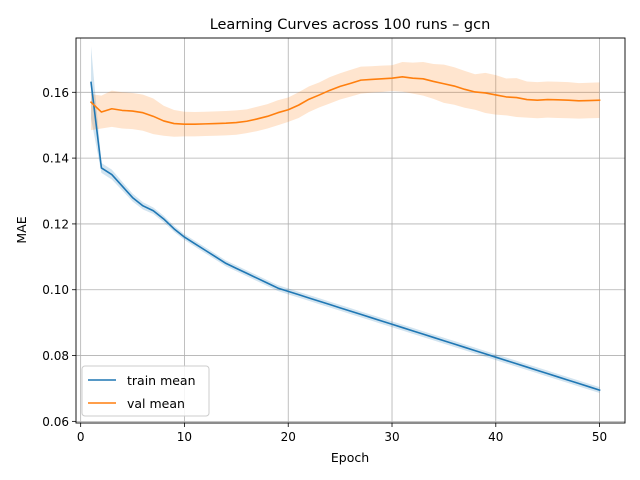 Image resolution: width=640 pixels, height=480 pixels. What do you see at coordinates (350, 25) in the screenshot?
I see `chart-title: Learning Curves across 100 runs – gcn` at bounding box center [350, 25].